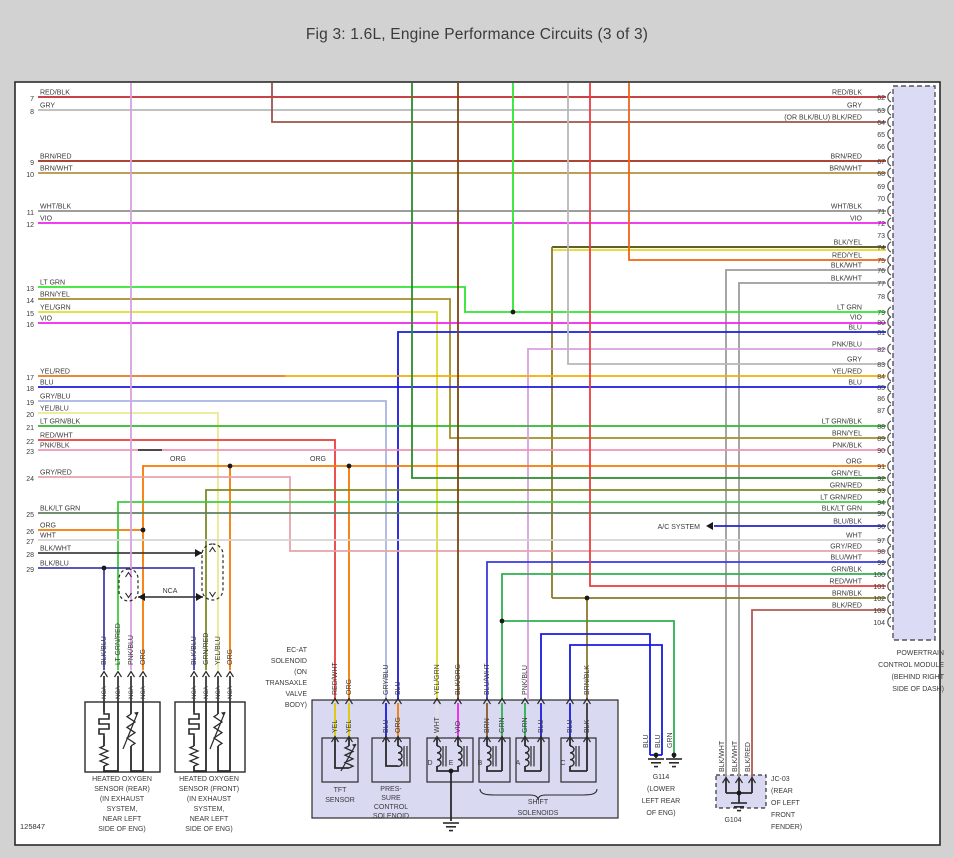 The image size is (954, 858). I want to click on wire-yel-blu-20-fronto2, so click(128, 541).